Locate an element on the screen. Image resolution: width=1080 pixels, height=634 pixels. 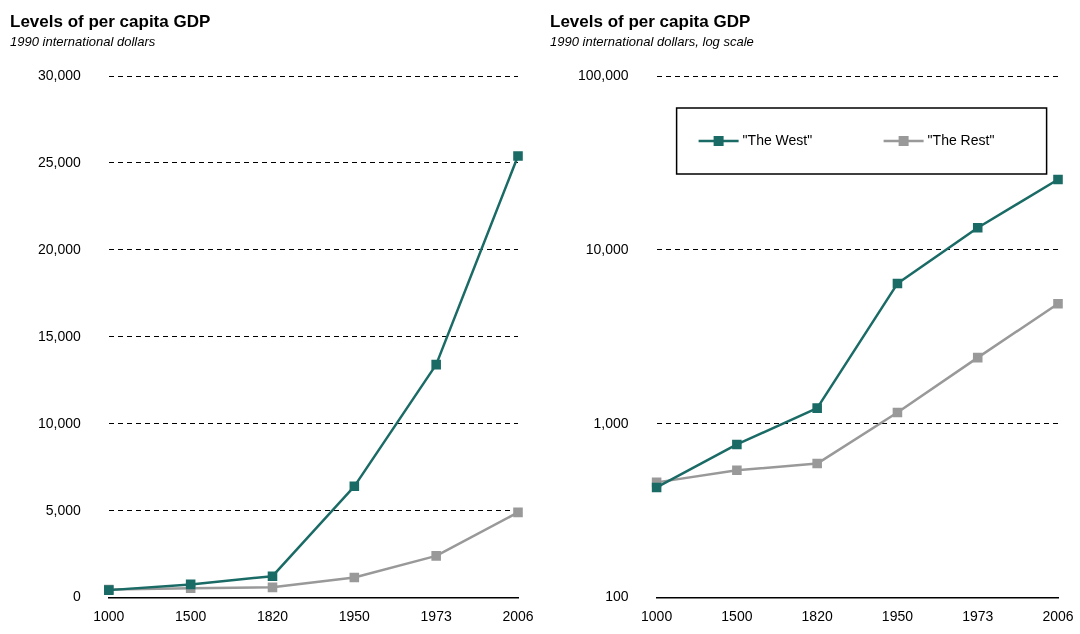
y-tick-label: 15,000 is located at coordinates (59, 335).